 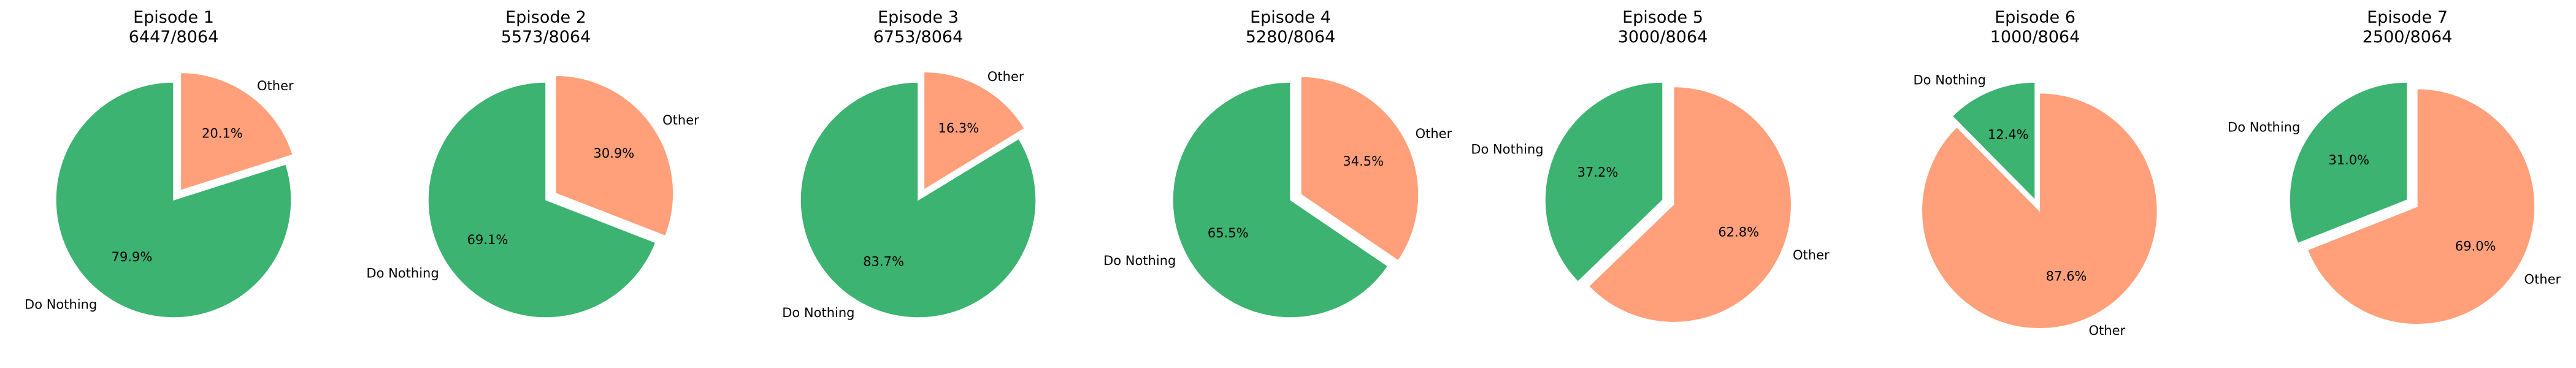 I want to click on pct-label-other: 69.0%, so click(x=2475, y=246).